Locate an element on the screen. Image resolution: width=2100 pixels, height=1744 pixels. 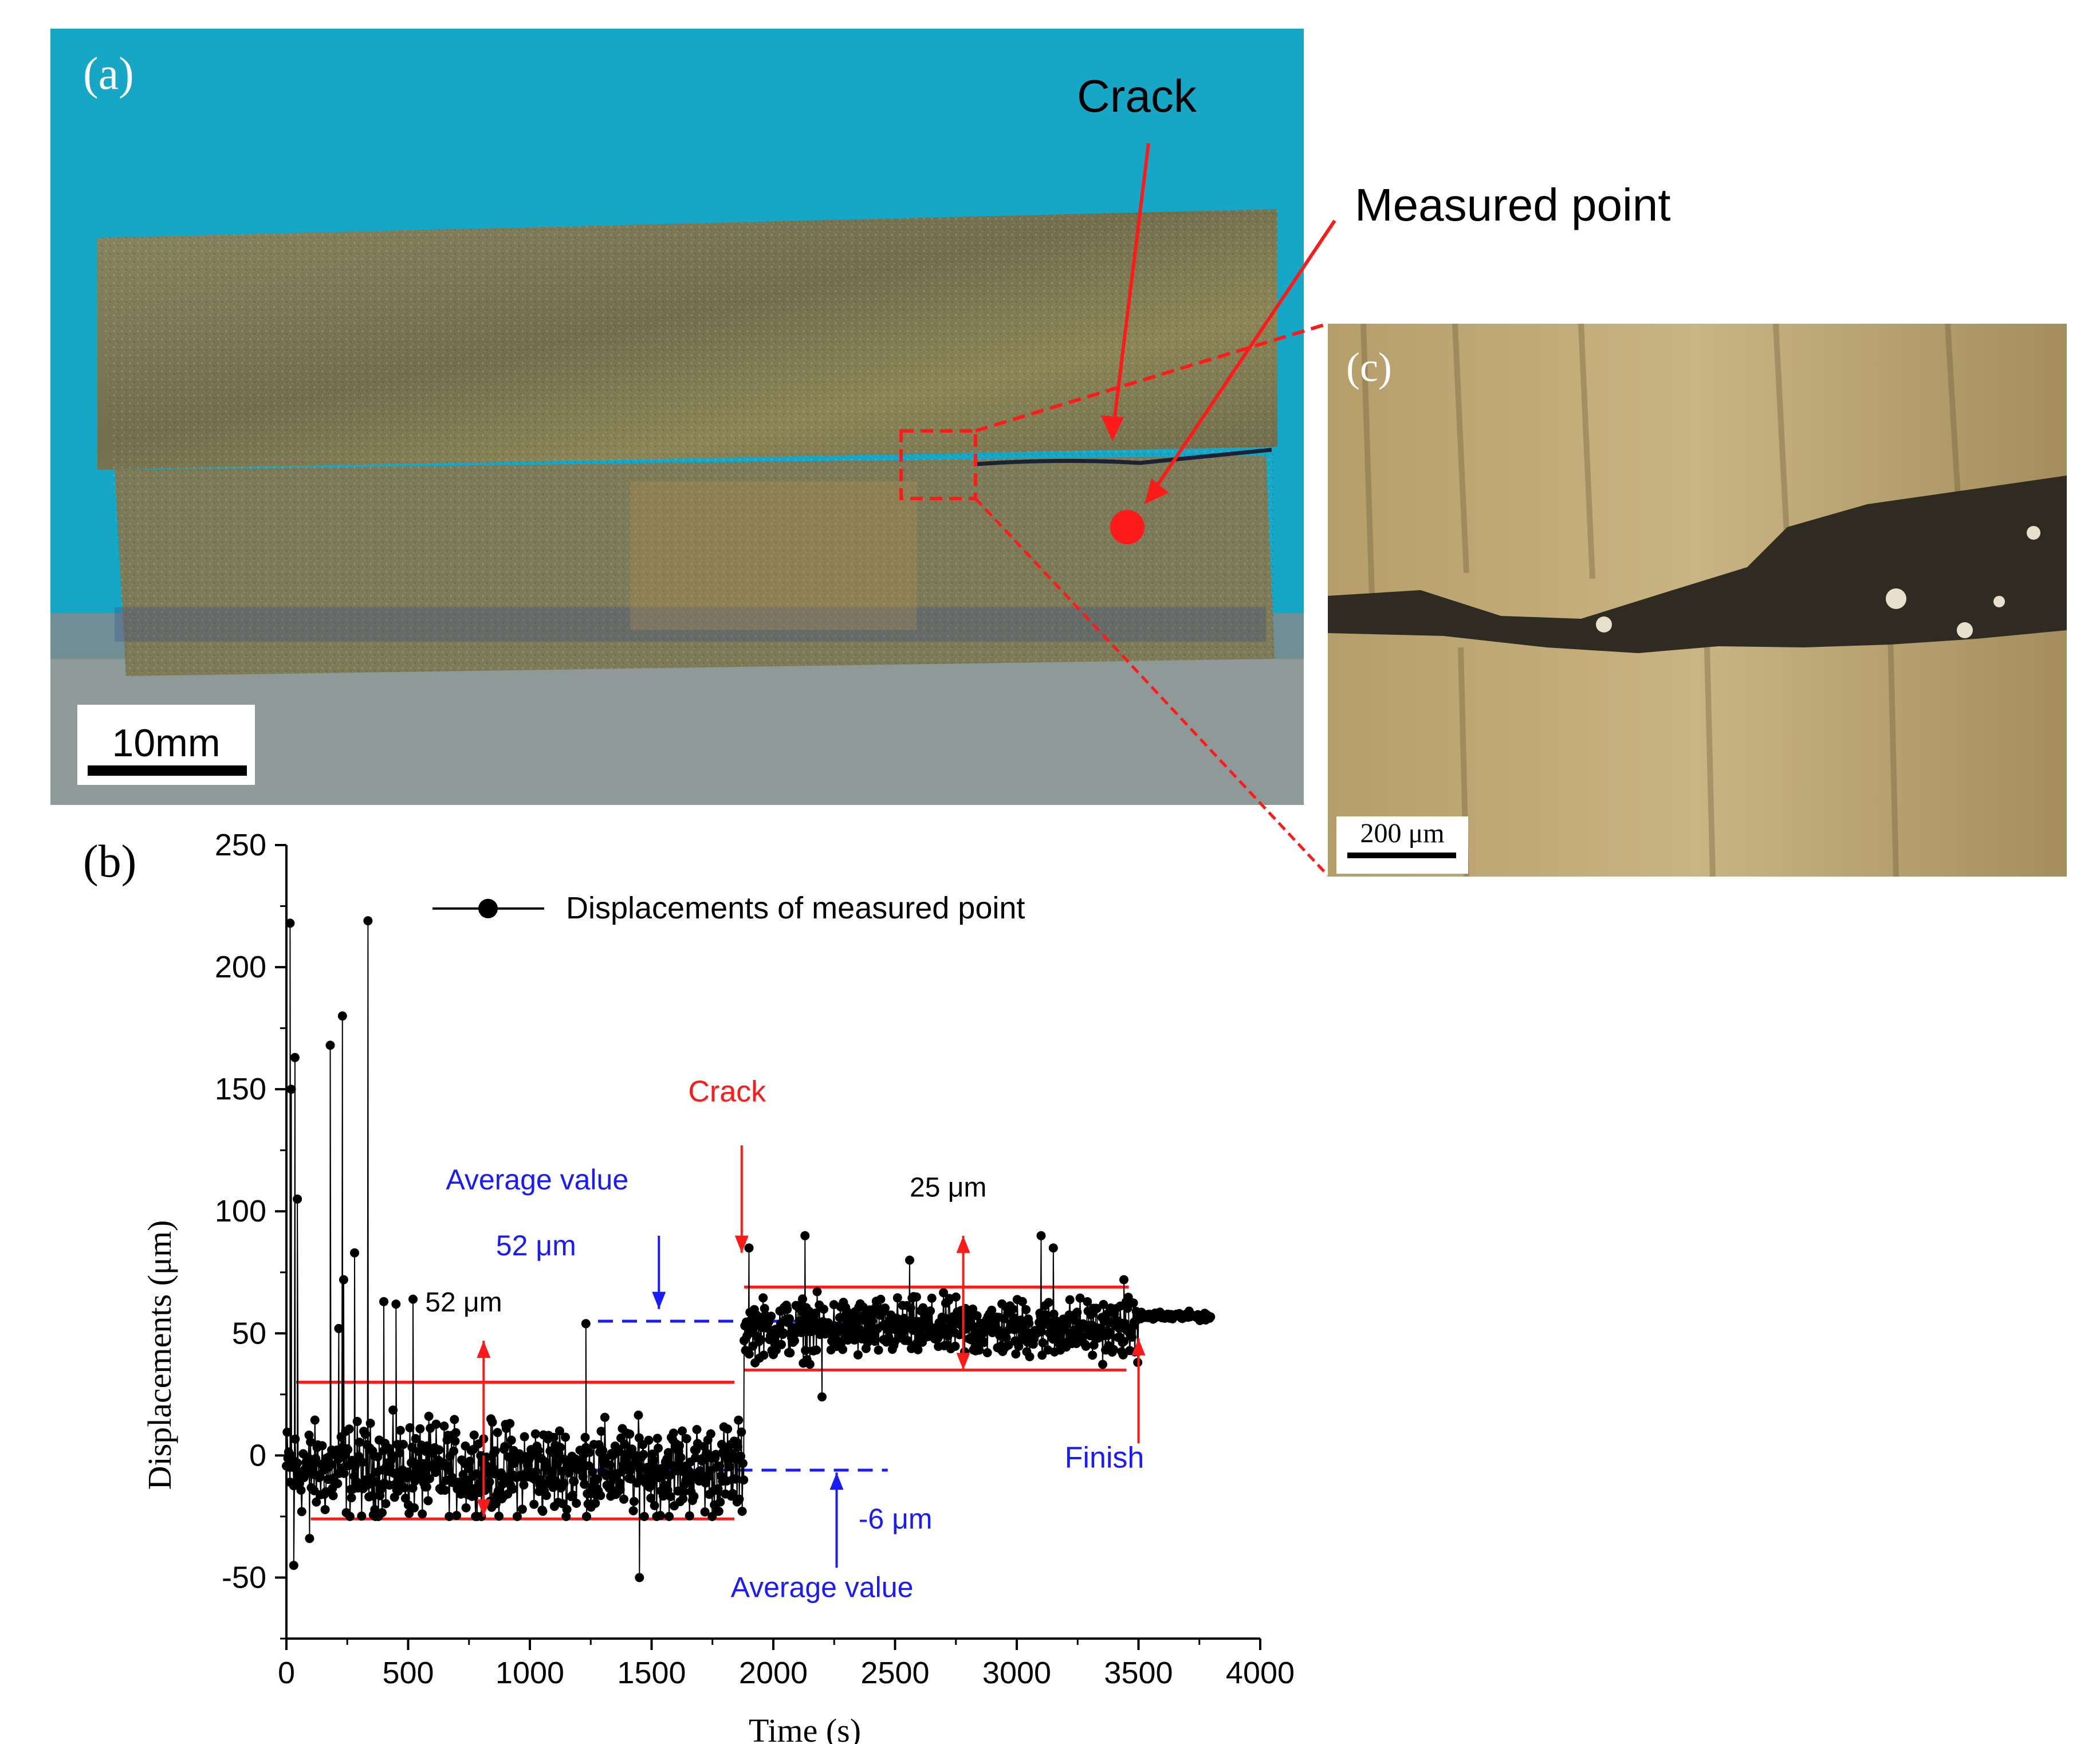
crack-annotation-arrow-head is located at coordinates (741, 1244).